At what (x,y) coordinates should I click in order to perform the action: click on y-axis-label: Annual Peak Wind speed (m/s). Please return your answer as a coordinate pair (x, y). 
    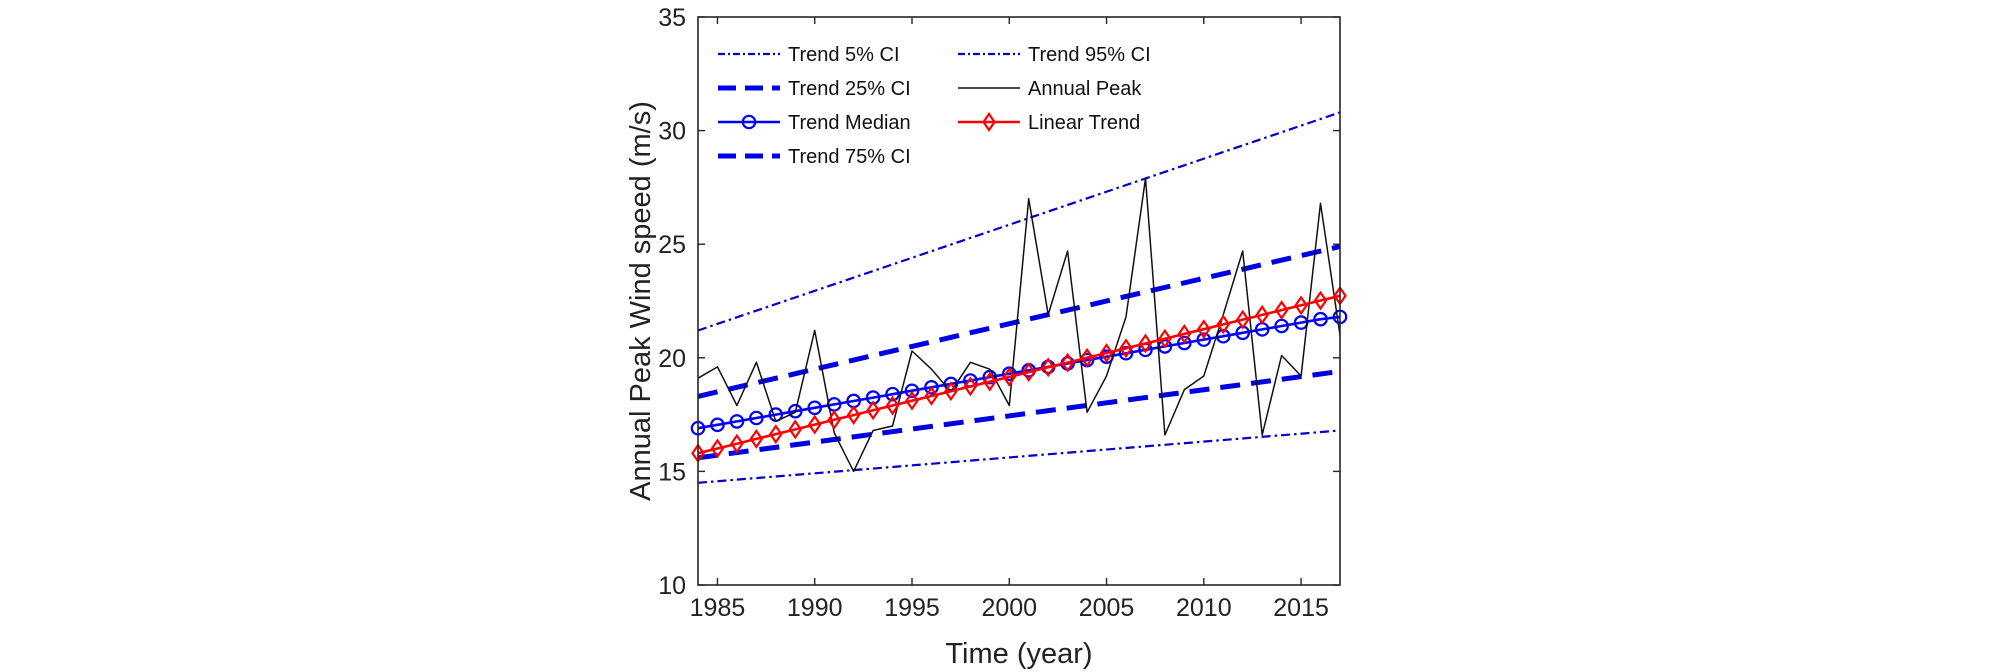
    Looking at the image, I should click on (641, 301).